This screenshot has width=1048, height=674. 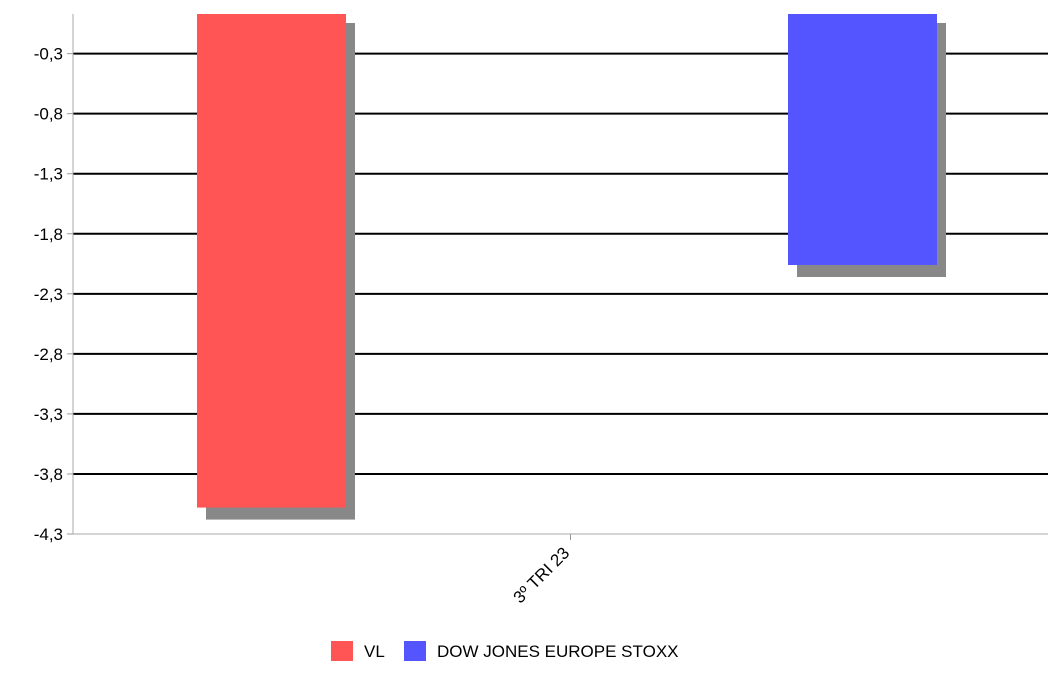 I want to click on category-labels: 3º TRI 23, so click(x=542, y=575).